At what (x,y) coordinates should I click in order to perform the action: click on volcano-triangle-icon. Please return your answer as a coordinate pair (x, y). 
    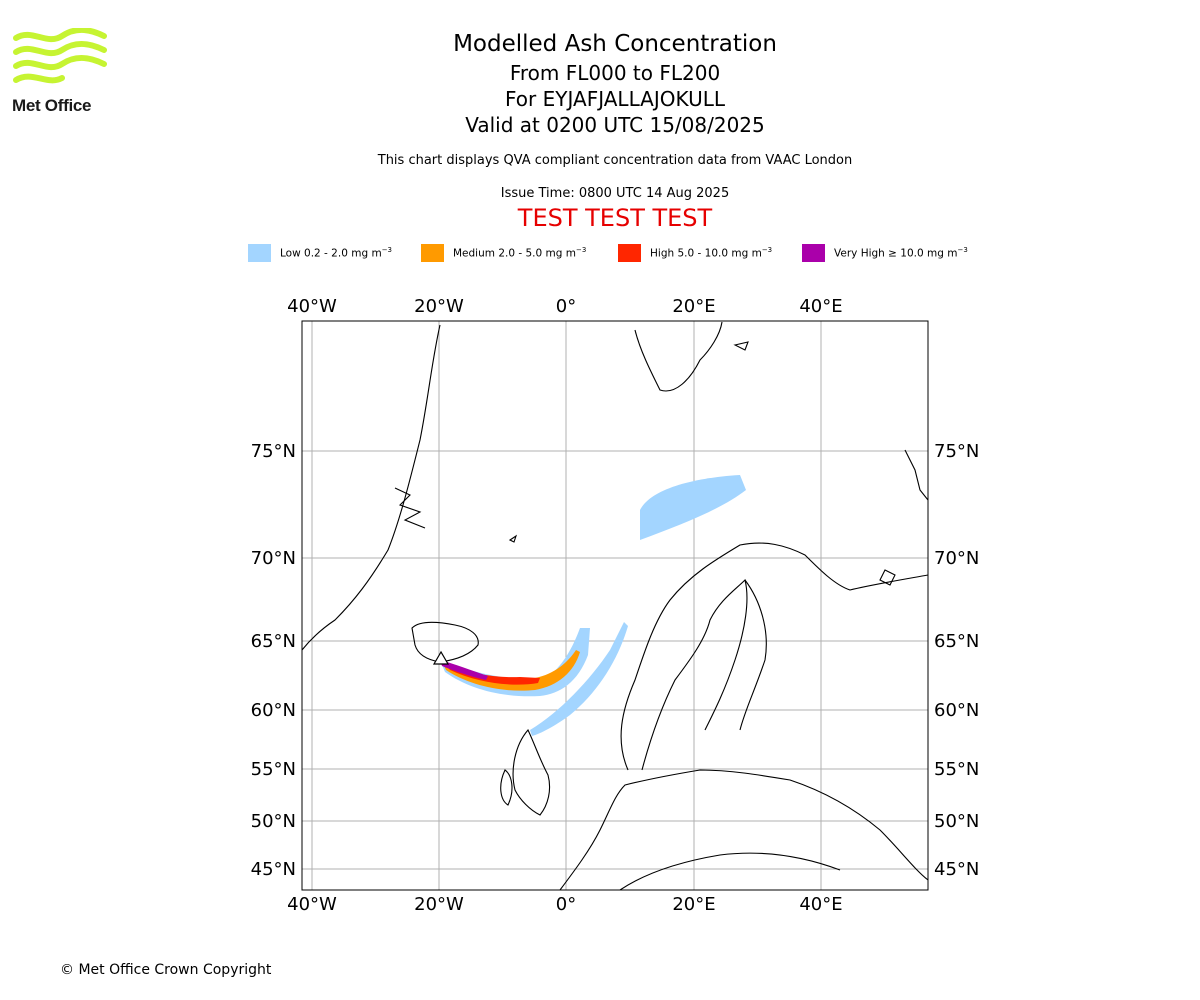
    Looking at the image, I should click on (441, 657).